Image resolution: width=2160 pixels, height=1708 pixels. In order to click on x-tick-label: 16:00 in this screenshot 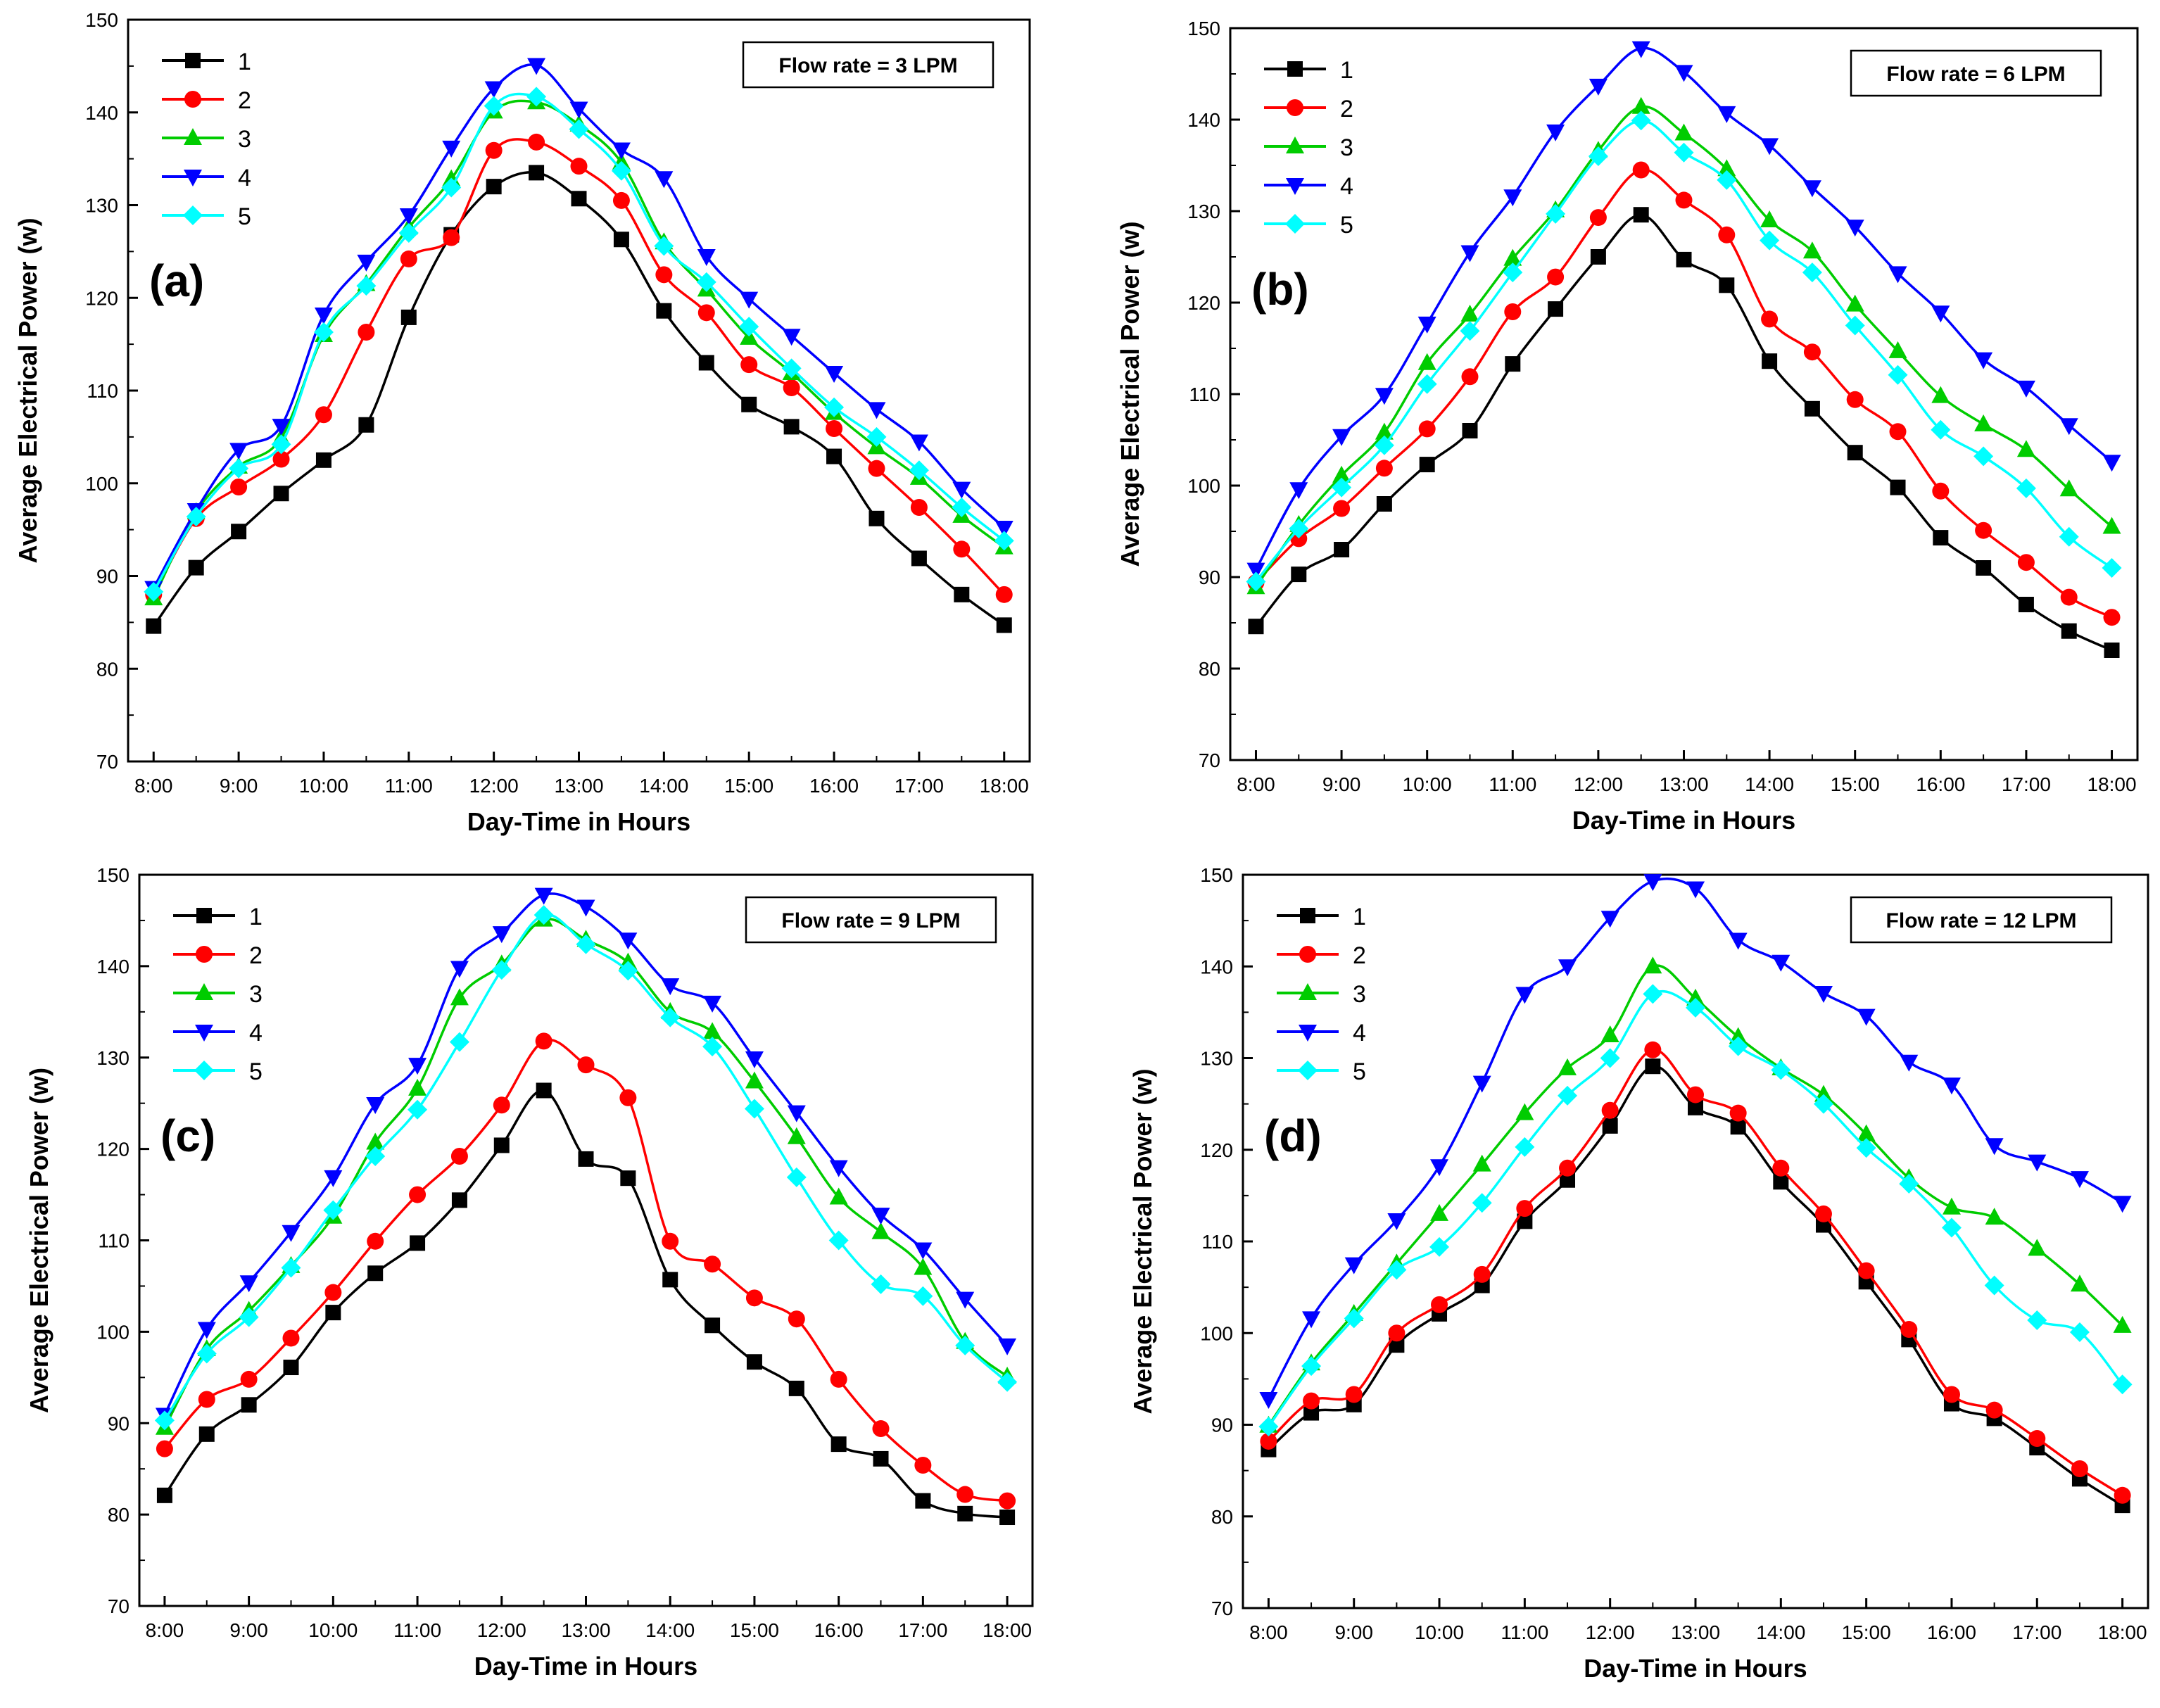, I will do `click(1951, 1632)`.